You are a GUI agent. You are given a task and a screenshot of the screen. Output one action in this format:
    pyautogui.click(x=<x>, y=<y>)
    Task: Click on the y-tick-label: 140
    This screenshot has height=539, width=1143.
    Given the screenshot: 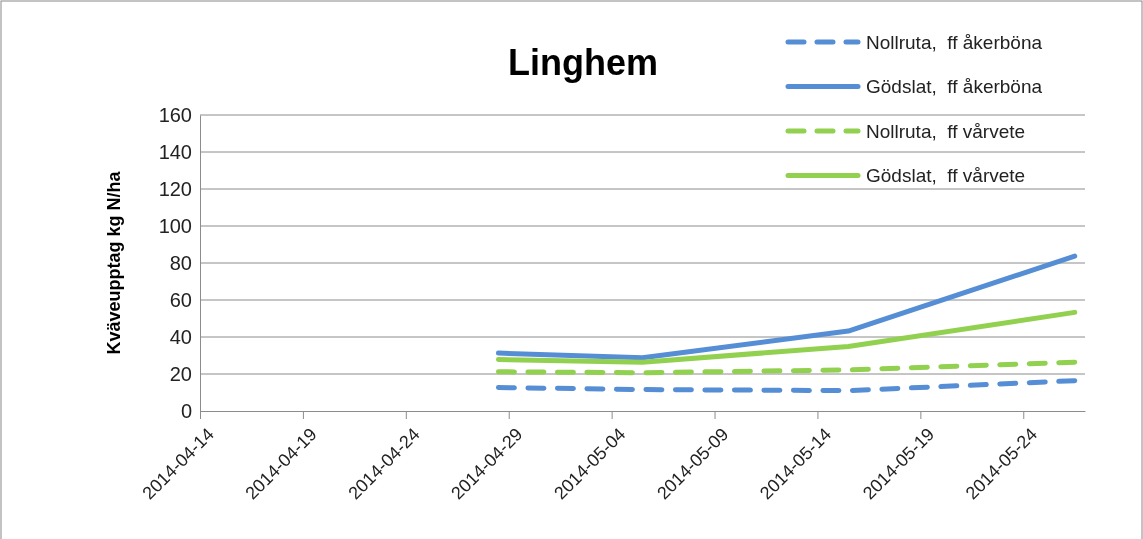 What is the action you would take?
    pyautogui.click(x=175, y=151)
    